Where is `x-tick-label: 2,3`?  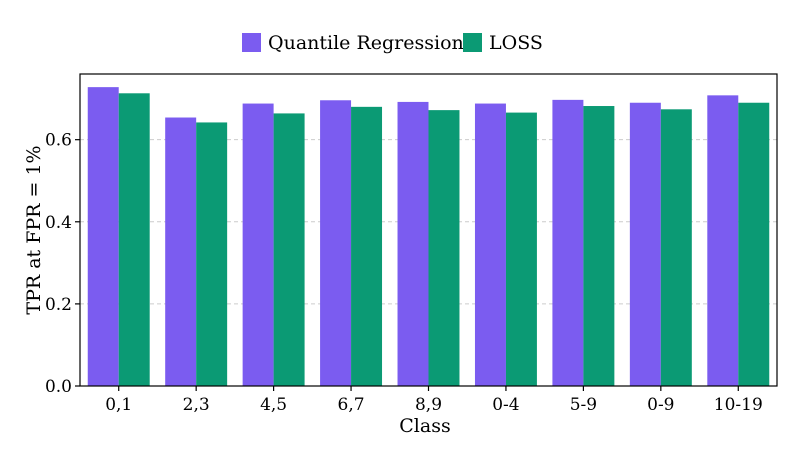
x-tick-label: 2,3 is located at coordinates (196, 405).